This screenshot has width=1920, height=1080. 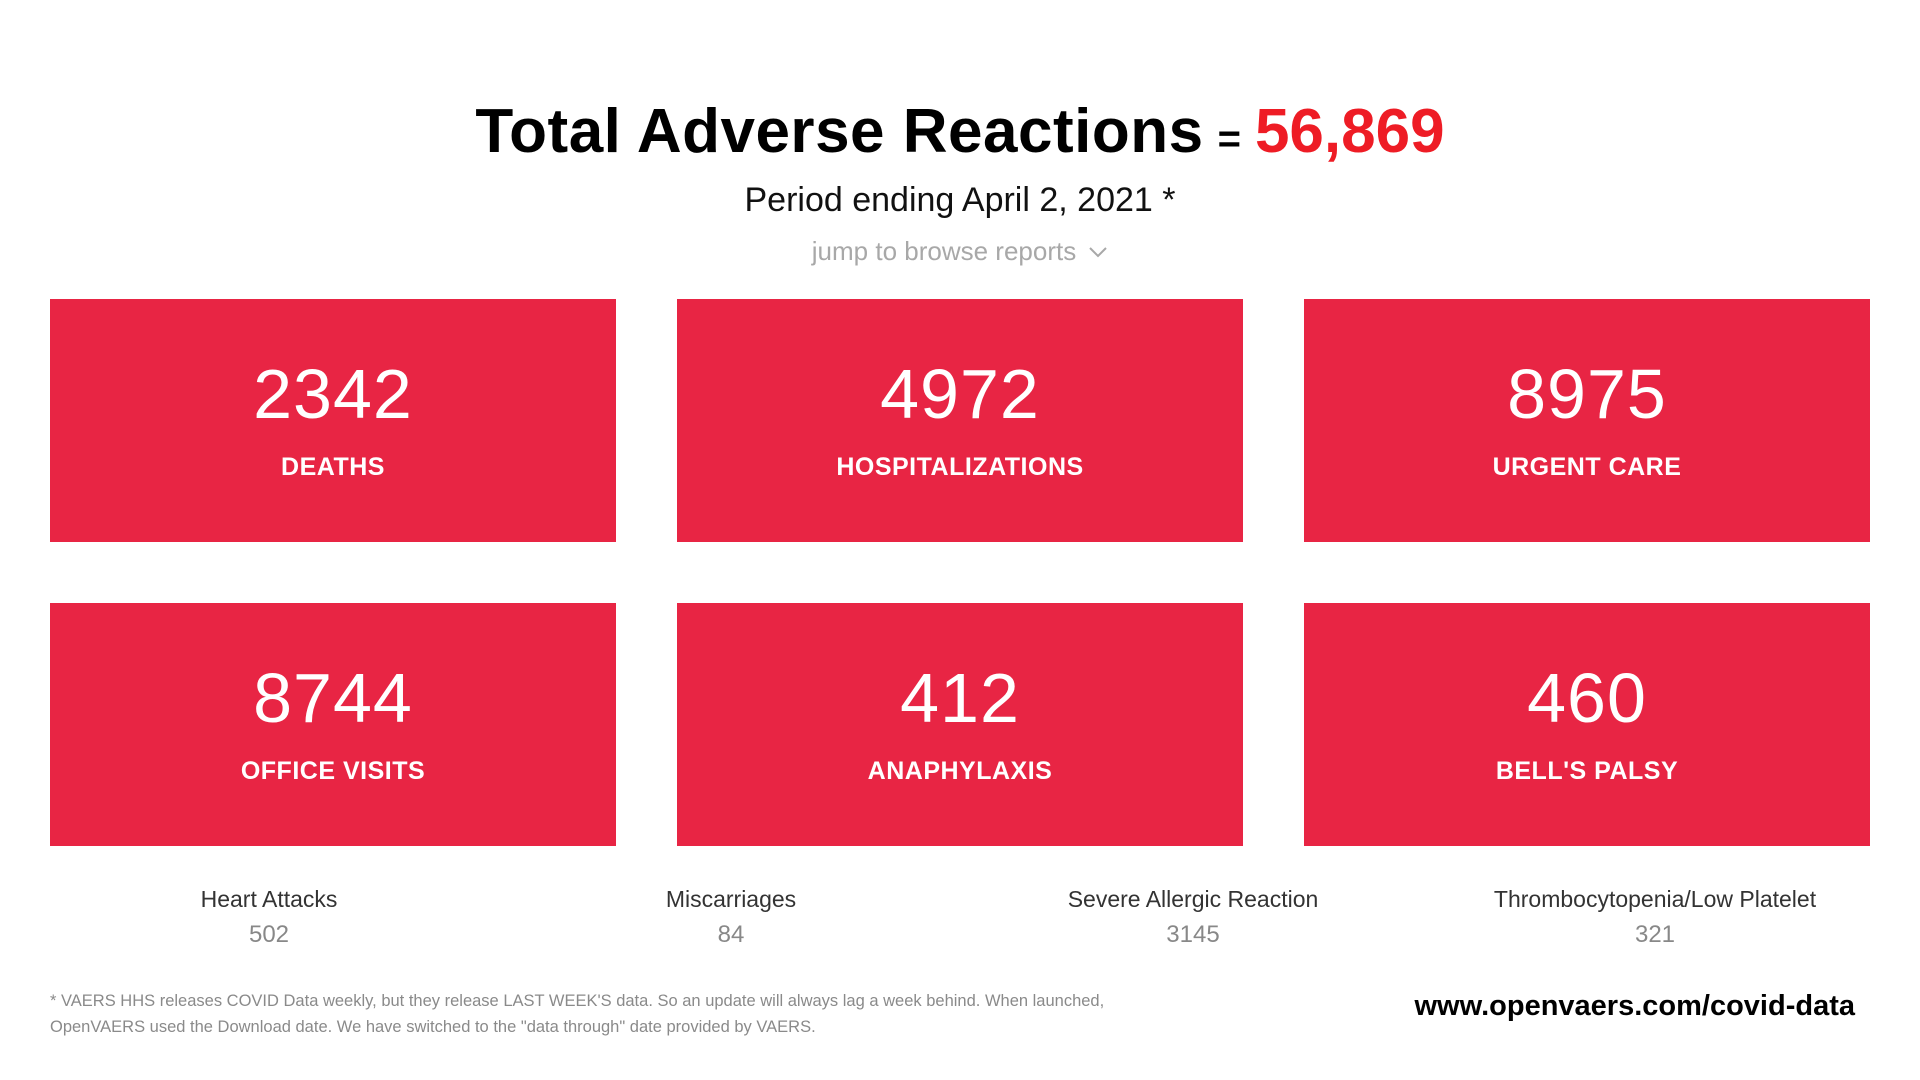 I want to click on card-bells-palsy: 460 BELL'S PALSY, so click(x=1587, y=724).